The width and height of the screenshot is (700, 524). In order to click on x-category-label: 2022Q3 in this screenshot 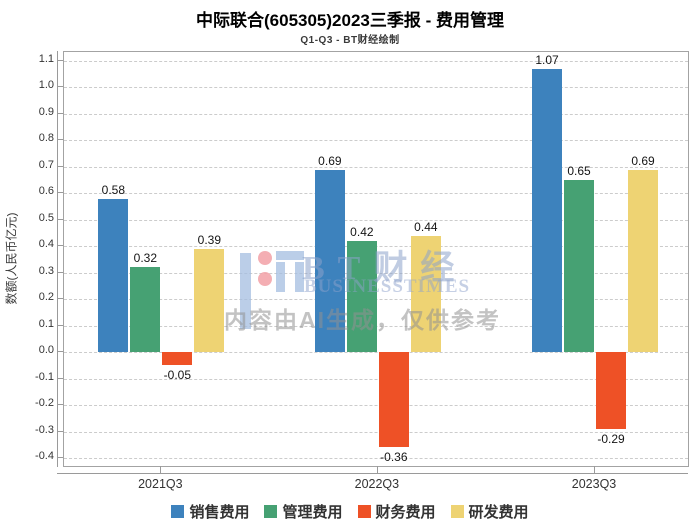, I will do `click(377, 484)`.